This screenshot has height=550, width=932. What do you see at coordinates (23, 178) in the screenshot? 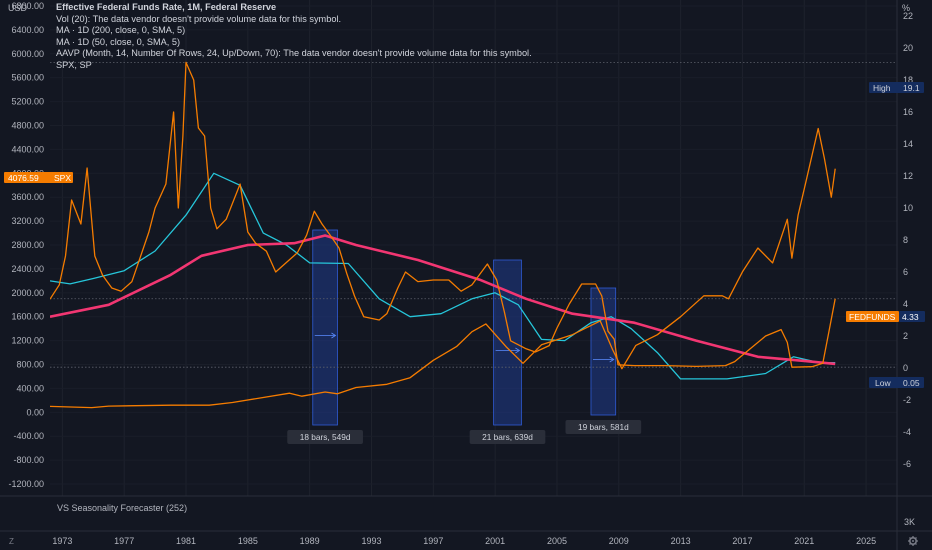
I see `spx-price-value: 4076.59` at bounding box center [23, 178].